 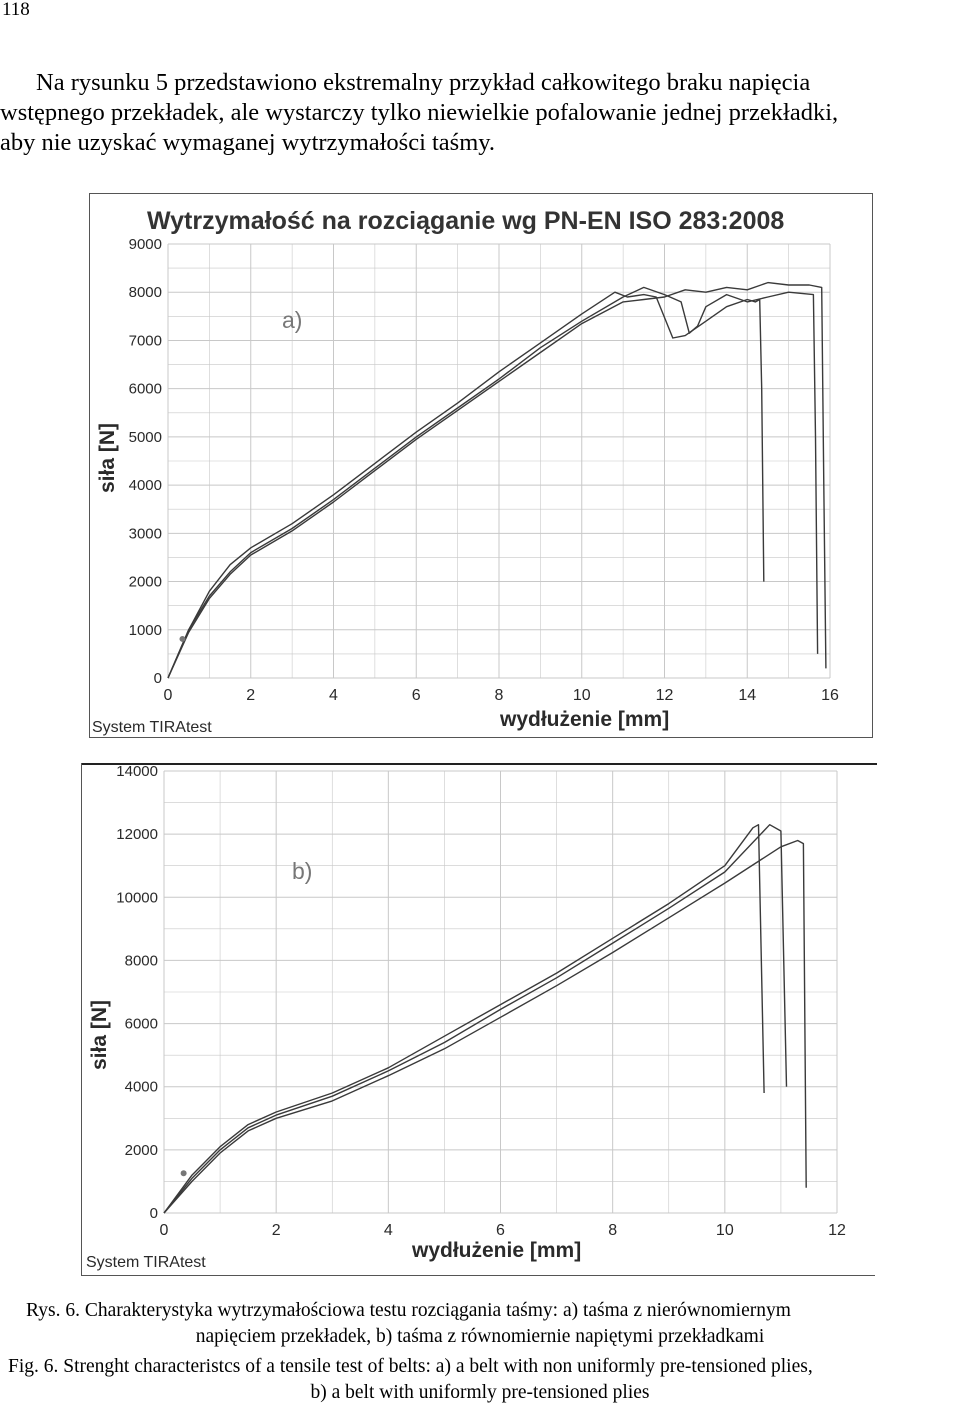 What do you see at coordinates (137, 771) in the screenshot?
I see `y-tick-label: 14000` at bounding box center [137, 771].